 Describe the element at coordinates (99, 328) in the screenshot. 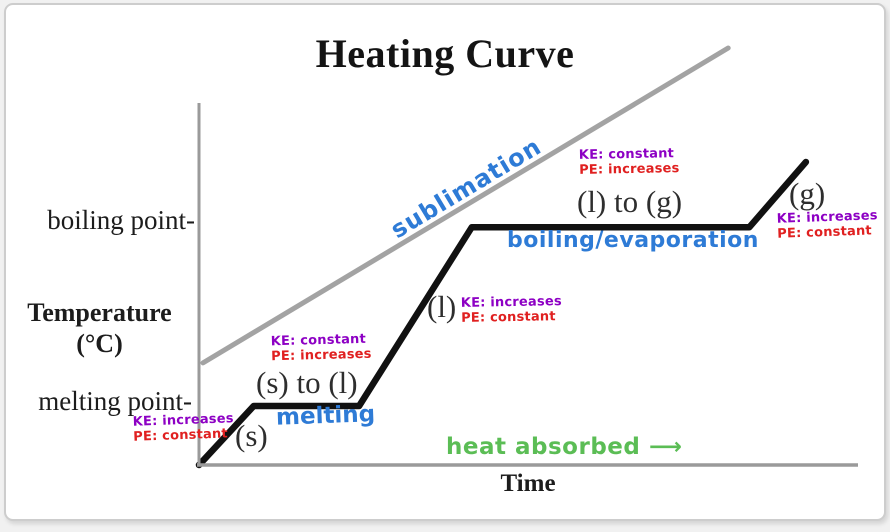

I see `y-axis-title: Temperature (°C)` at that location.